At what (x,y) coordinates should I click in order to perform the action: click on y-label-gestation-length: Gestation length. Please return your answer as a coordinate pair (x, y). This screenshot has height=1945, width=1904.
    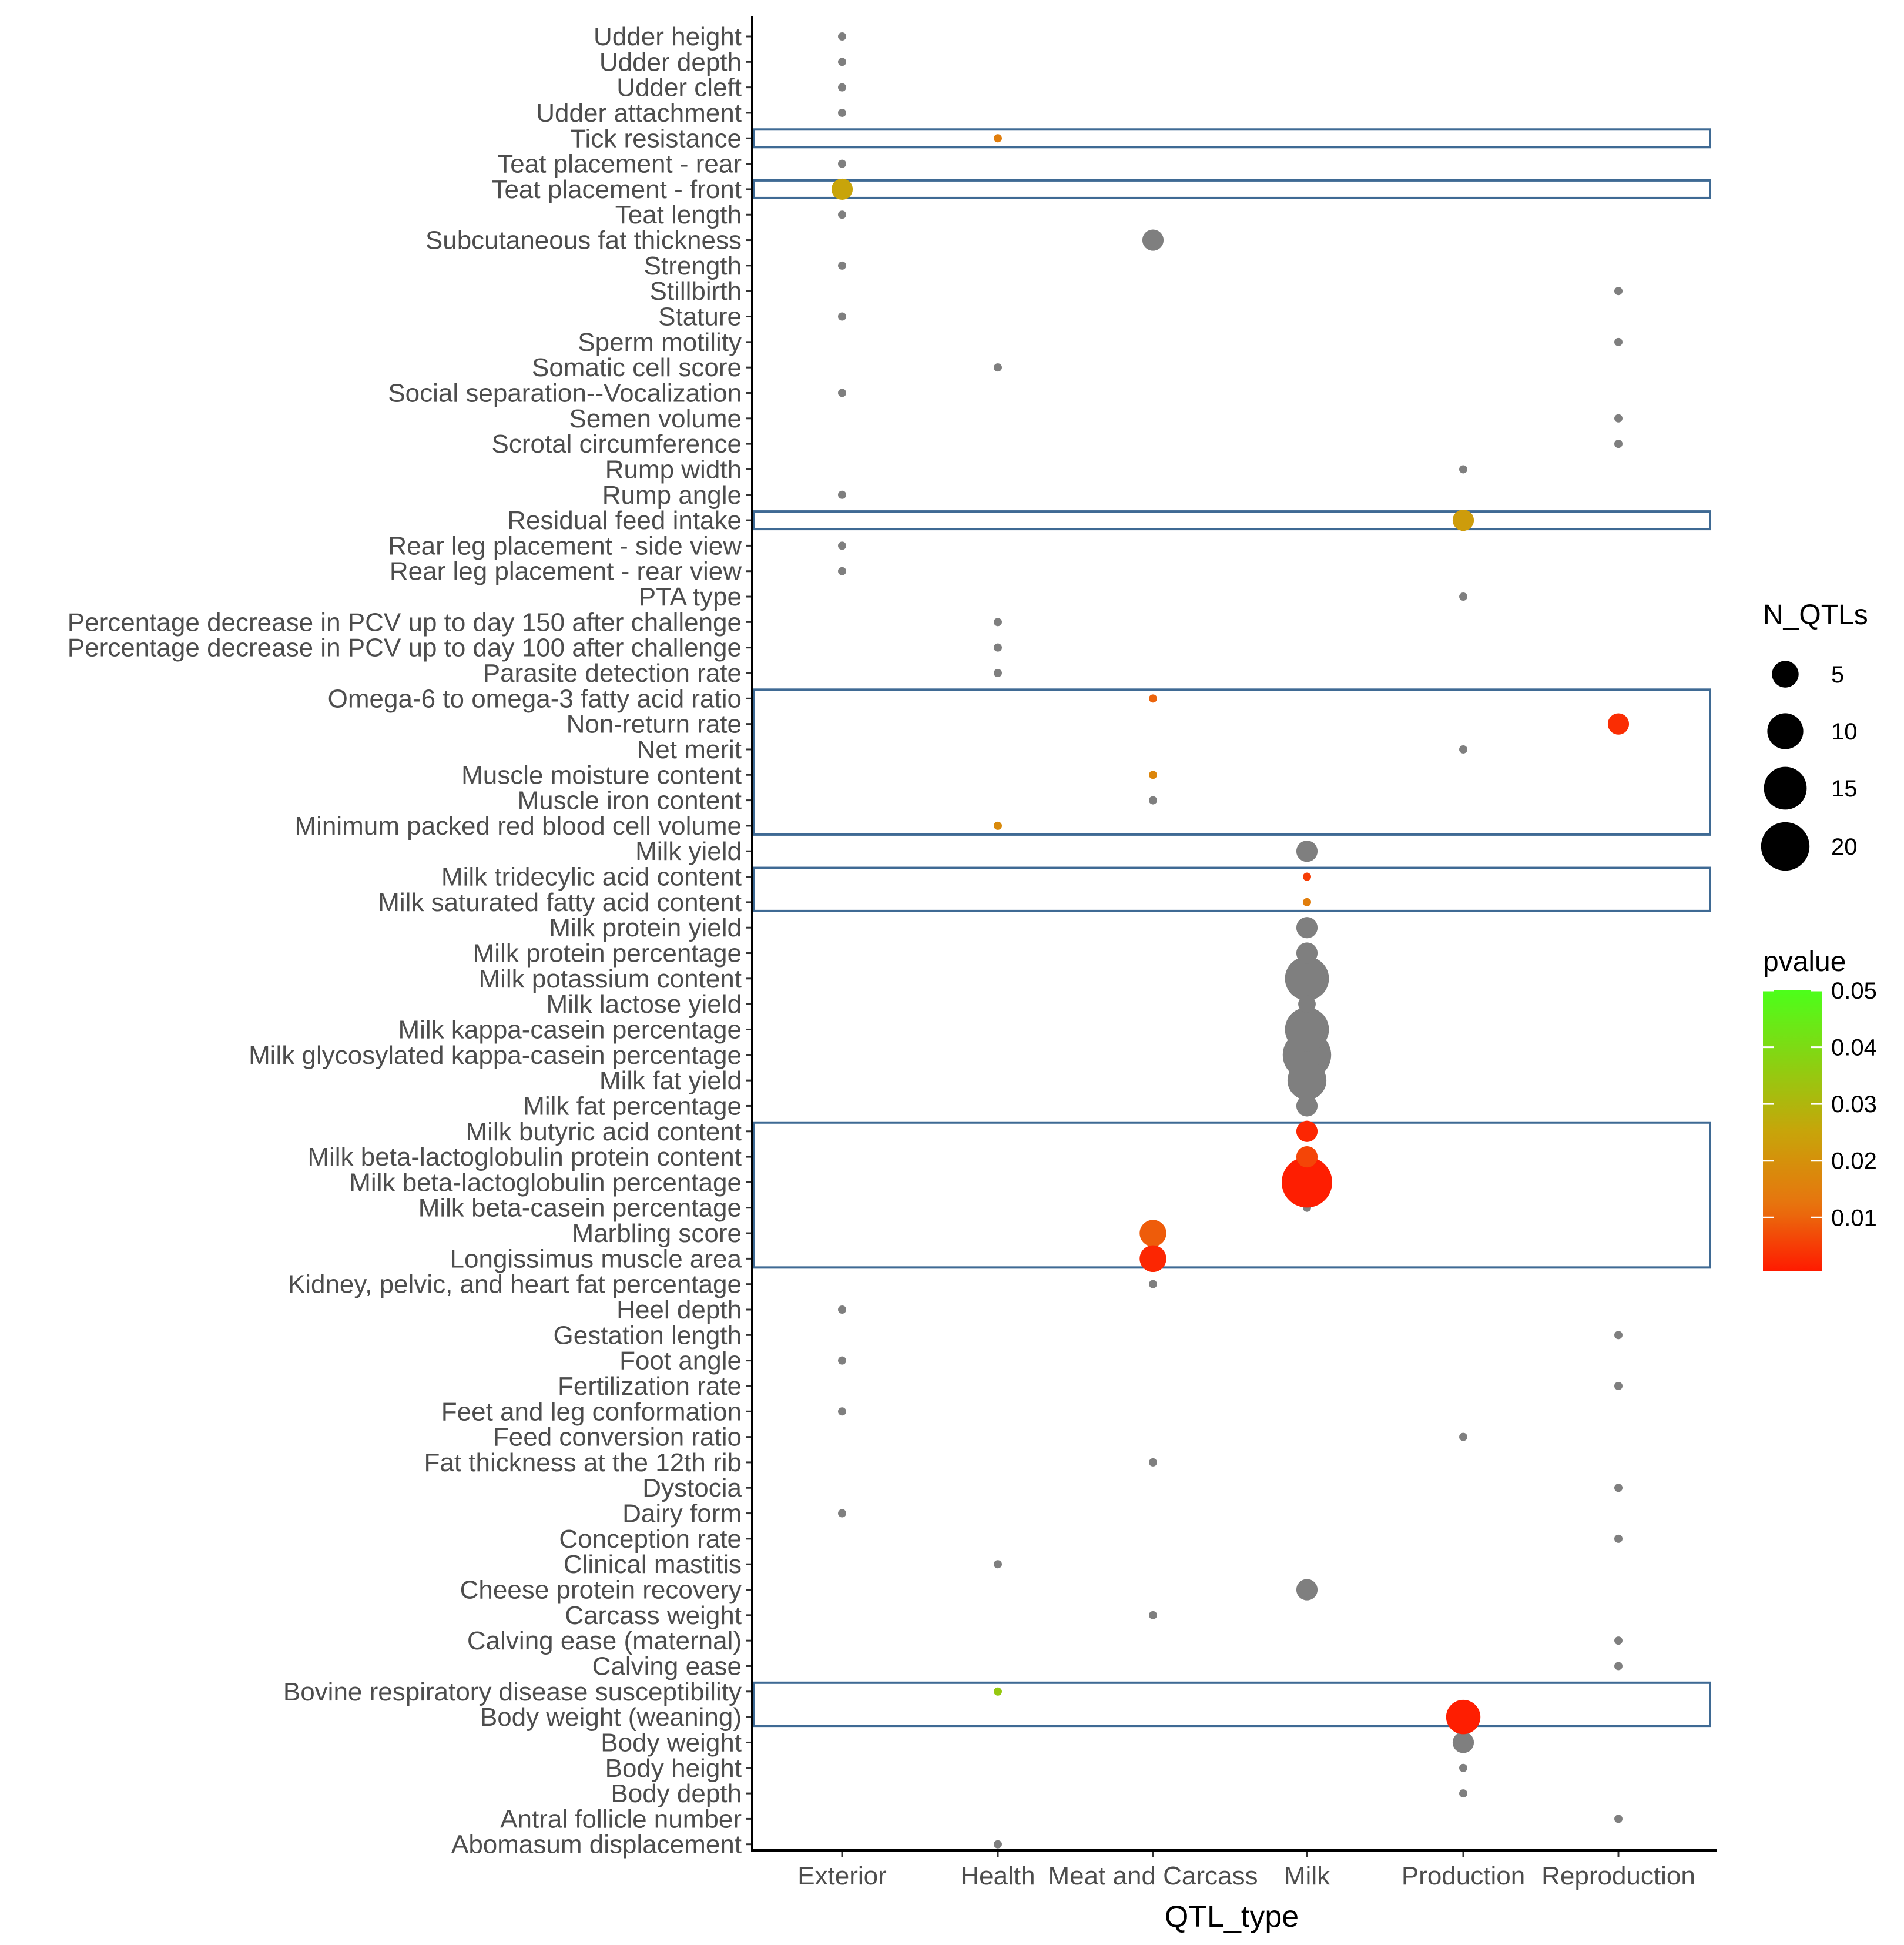
    Looking at the image, I should click on (648, 1335).